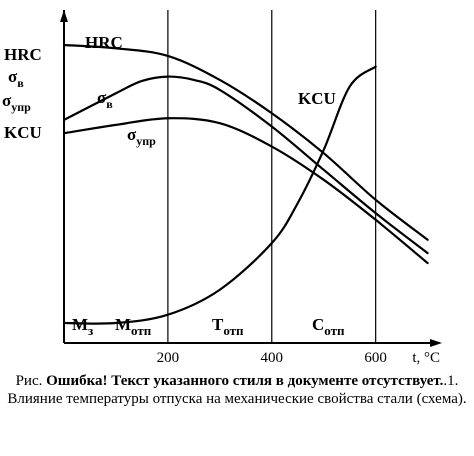 The width and height of the screenshot is (474, 456). What do you see at coordinates (105, 99) in the screenshot?
I see `series-label-sigma-b: σв` at bounding box center [105, 99].